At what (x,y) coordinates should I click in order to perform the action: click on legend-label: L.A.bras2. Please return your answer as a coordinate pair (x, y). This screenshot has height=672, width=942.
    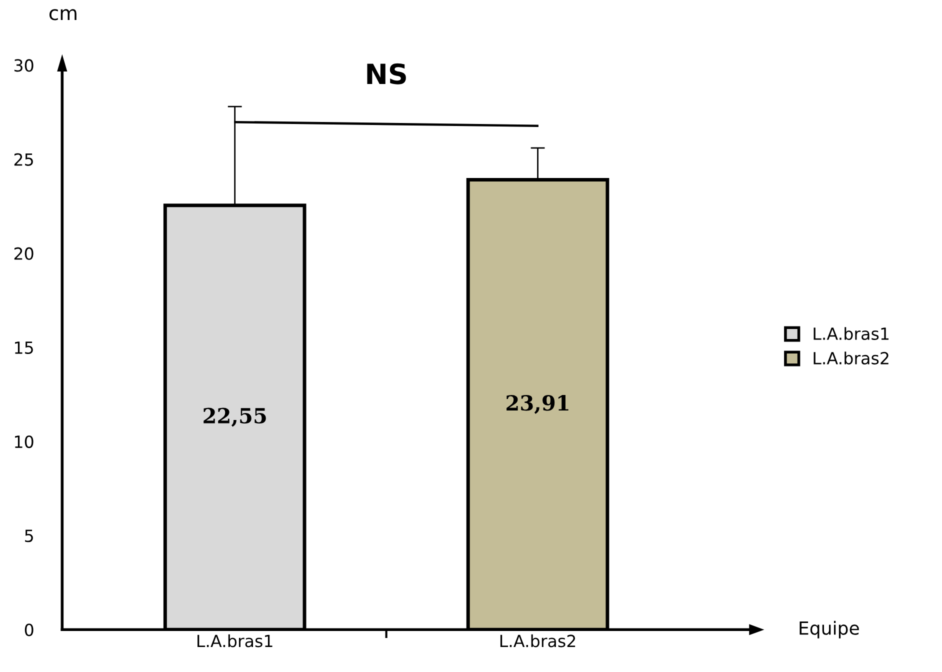
    Looking at the image, I should click on (851, 358).